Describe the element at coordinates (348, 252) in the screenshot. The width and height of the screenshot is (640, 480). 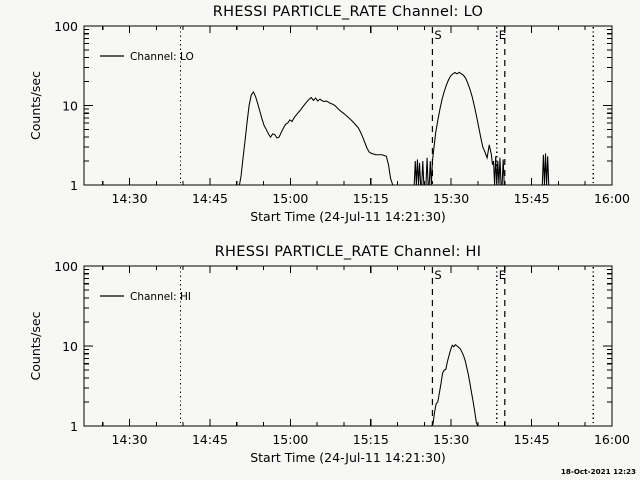
I see `panel-title: RHESSI PARTICLE_RATE Channel: HI` at that location.